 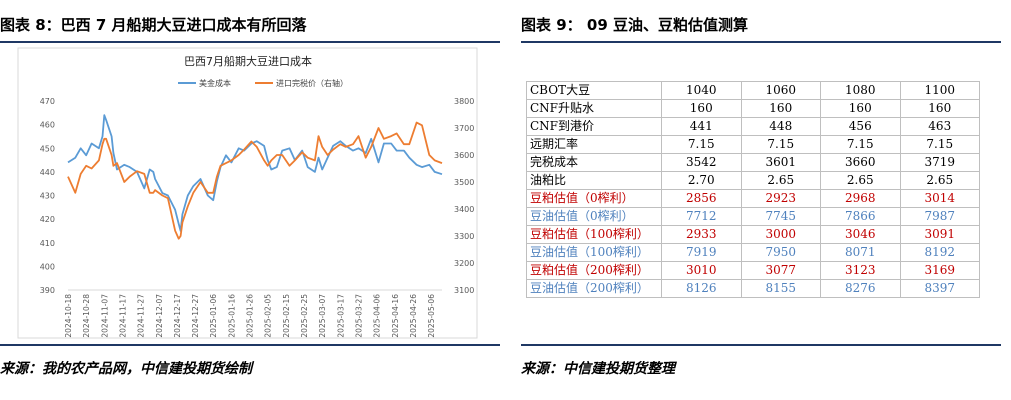 What do you see at coordinates (860, 216) in the screenshot?
I see `table-cell: 7866` at bounding box center [860, 216].